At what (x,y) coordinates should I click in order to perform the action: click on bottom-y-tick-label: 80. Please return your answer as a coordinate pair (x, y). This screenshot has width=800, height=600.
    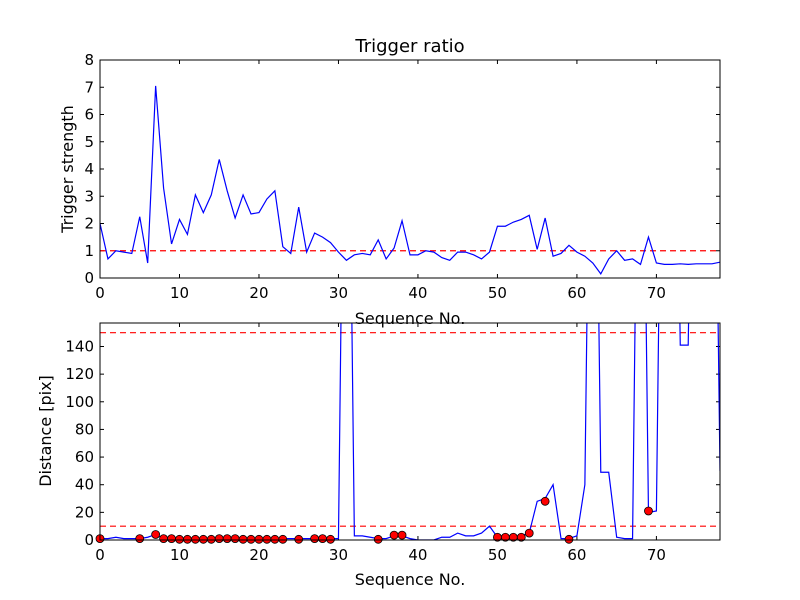
    Looking at the image, I should click on (84, 429).